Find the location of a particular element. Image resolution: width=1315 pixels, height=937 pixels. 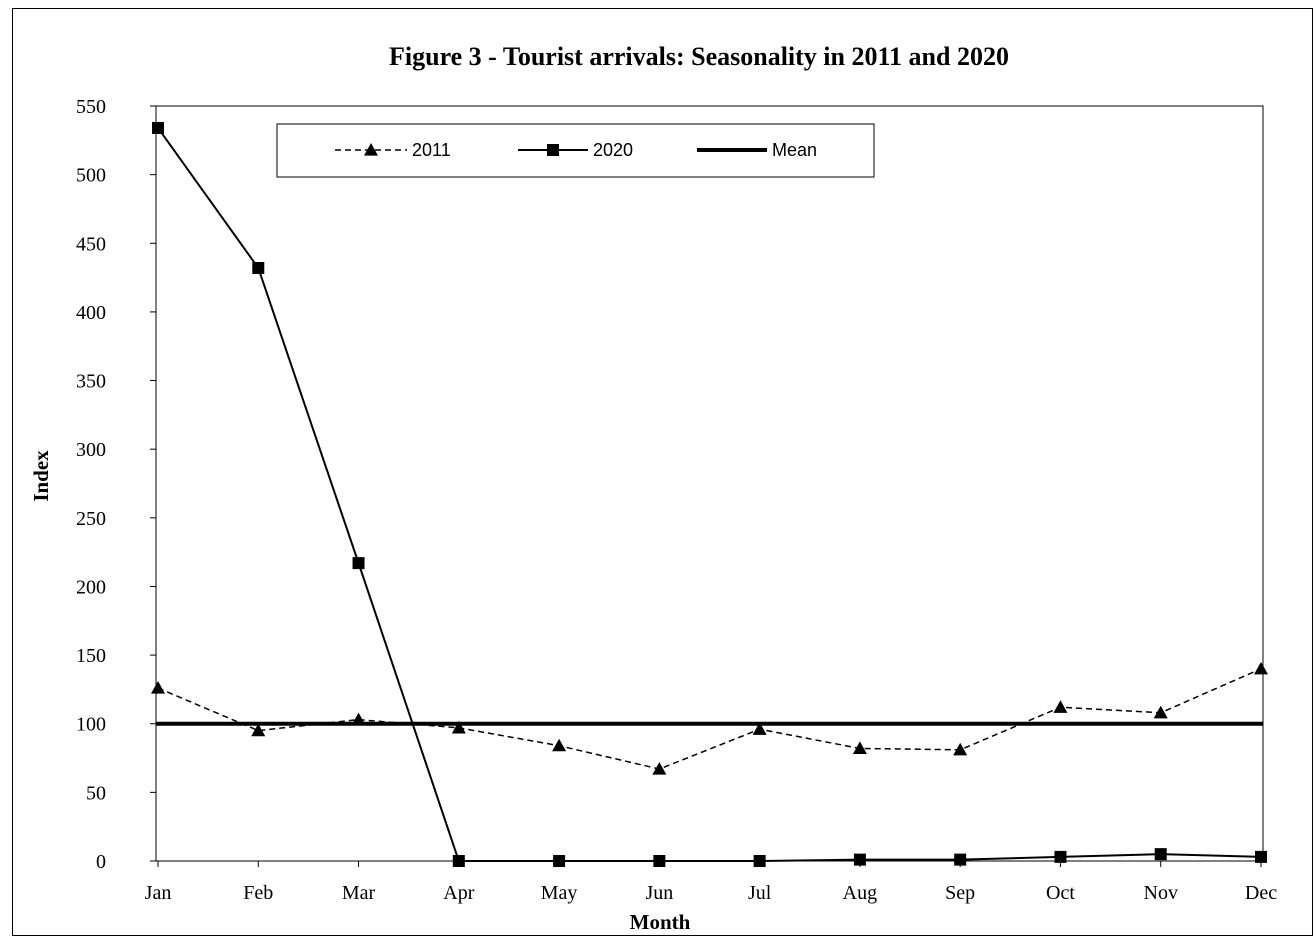

y-tick-label: 250 is located at coordinates (91, 519).